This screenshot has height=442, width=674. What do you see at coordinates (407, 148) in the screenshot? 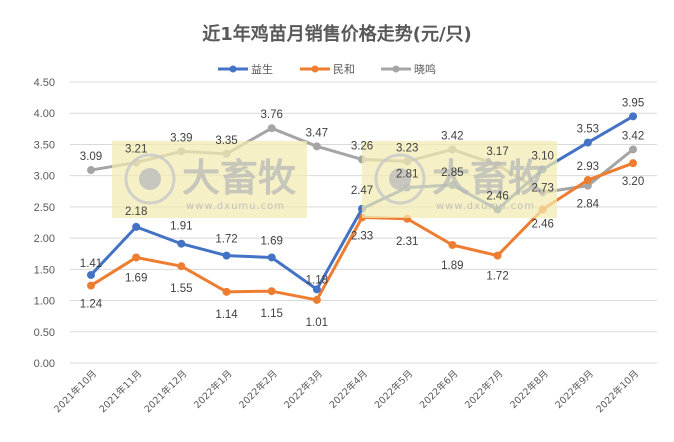
I see `data-label: 3.23` at bounding box center [407, 148].